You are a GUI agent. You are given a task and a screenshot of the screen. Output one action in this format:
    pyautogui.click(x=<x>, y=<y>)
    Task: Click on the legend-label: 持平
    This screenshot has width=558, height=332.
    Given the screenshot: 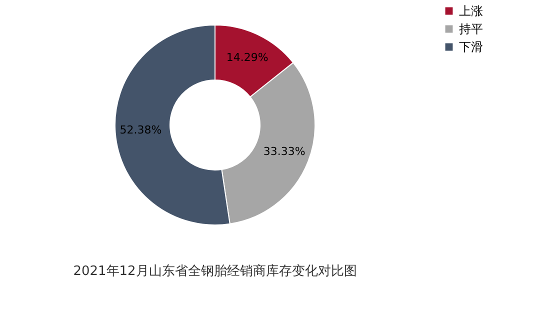 What is the action you would take?
    pyautogui.click(x=471, y=29)
    